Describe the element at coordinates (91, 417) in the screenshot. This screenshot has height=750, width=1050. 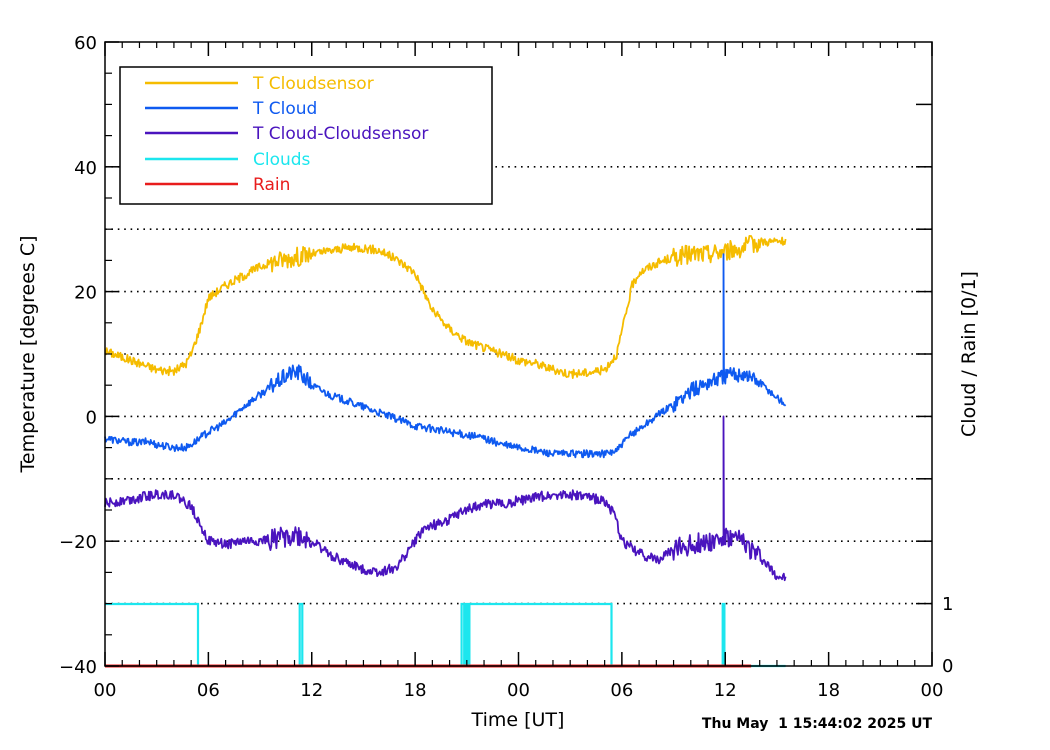
I see `y-tick-label: 0` at that location.